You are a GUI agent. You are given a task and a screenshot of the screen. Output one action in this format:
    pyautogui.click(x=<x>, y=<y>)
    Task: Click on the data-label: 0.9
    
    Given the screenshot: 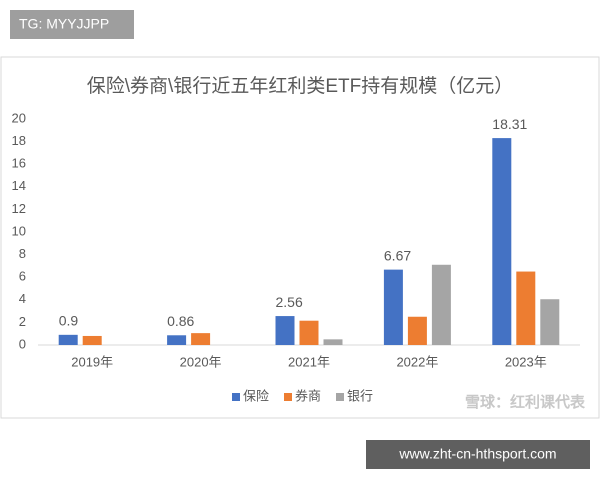 What is the action you would take?
    pyautogui.click(x=69, y=321)
    